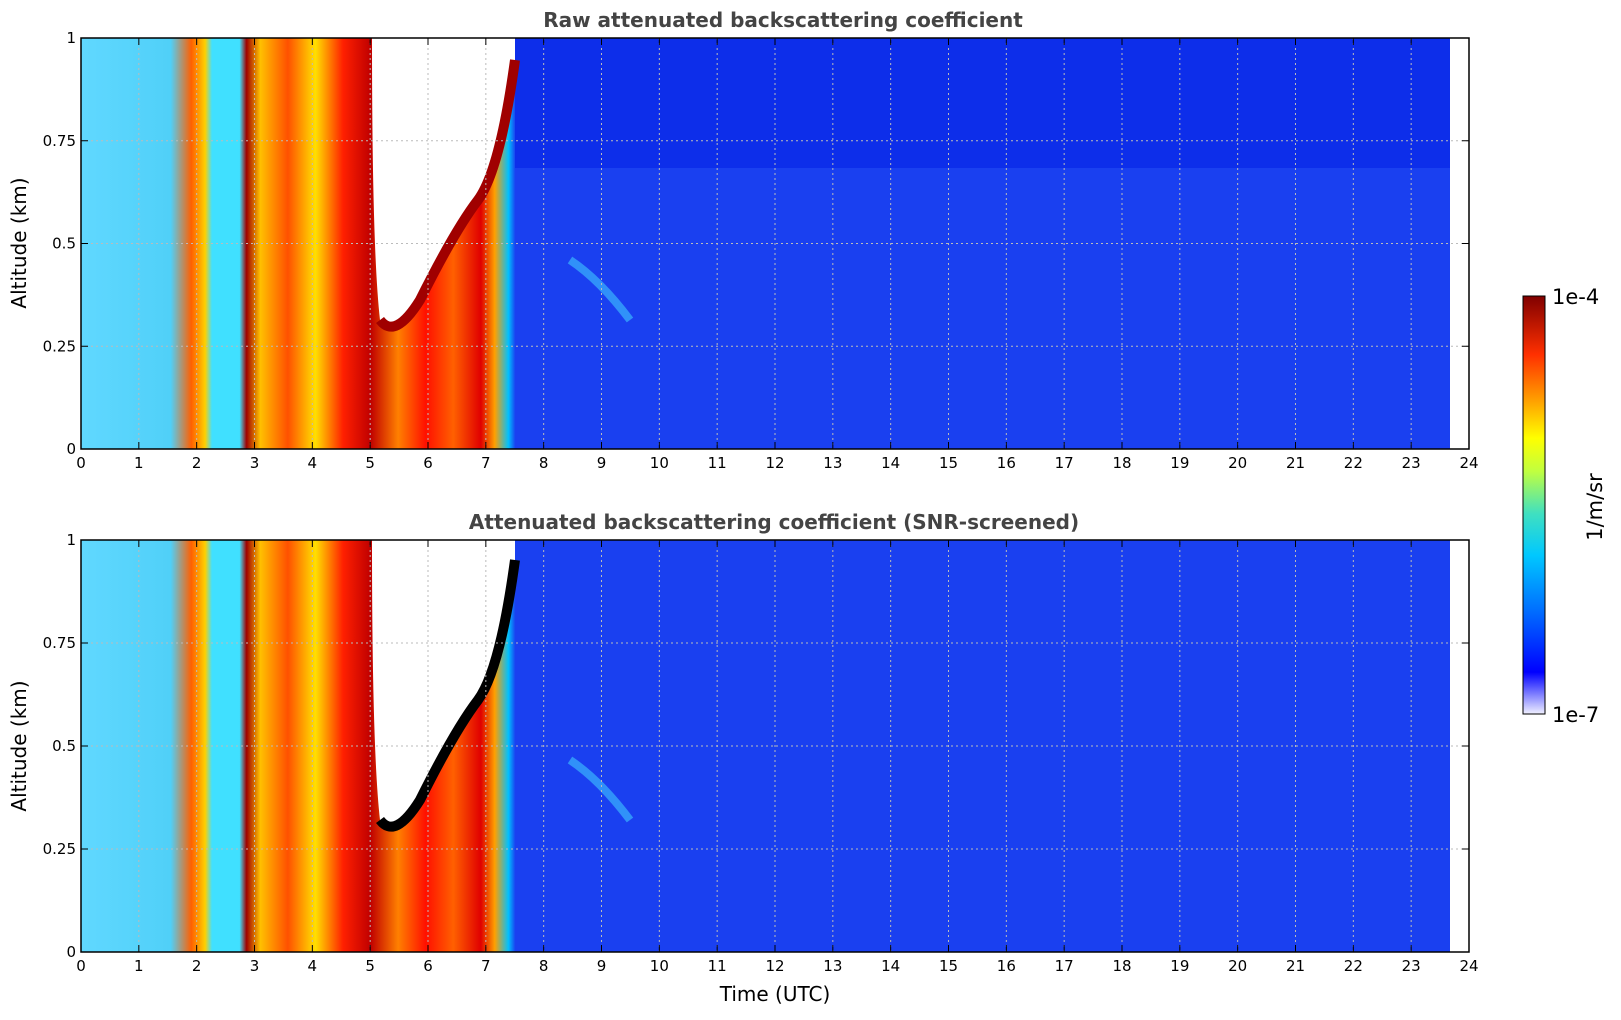 This screenshot has width=1621, height=1020. I want to click on x-axis-label: Time (UTC), so click(775, 994).